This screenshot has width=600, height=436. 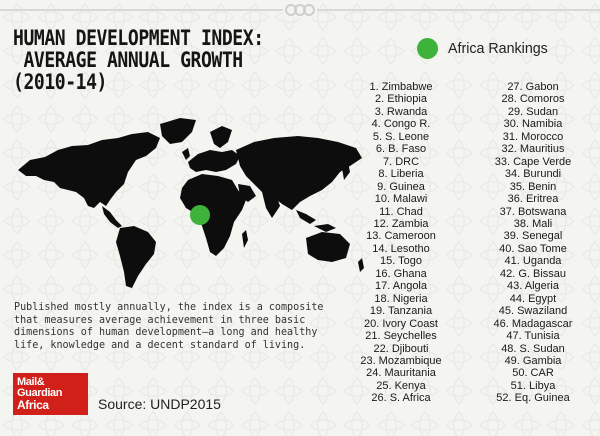 I want to click on legend-marker, so click(x=427, y=48).